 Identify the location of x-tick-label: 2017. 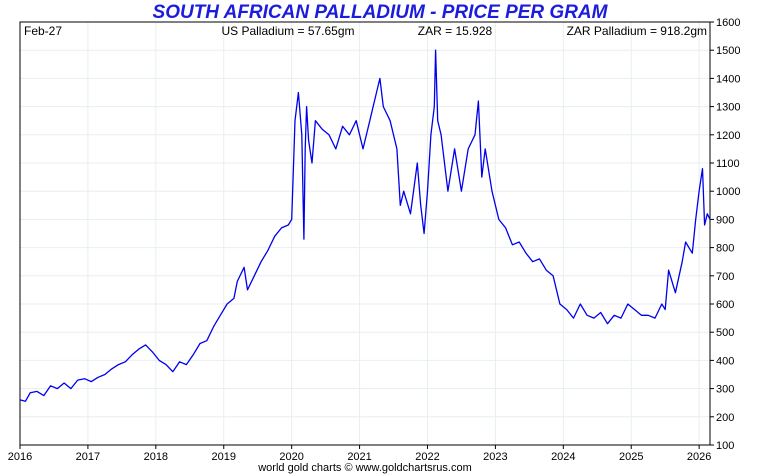
(88, 457).